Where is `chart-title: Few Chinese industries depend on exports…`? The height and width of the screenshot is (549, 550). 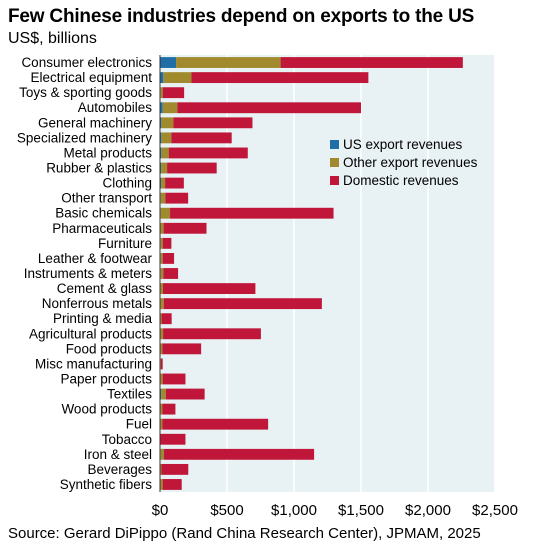 chart-title: Few Chinese industries depend on exports… is located at coordinates (241, 16).